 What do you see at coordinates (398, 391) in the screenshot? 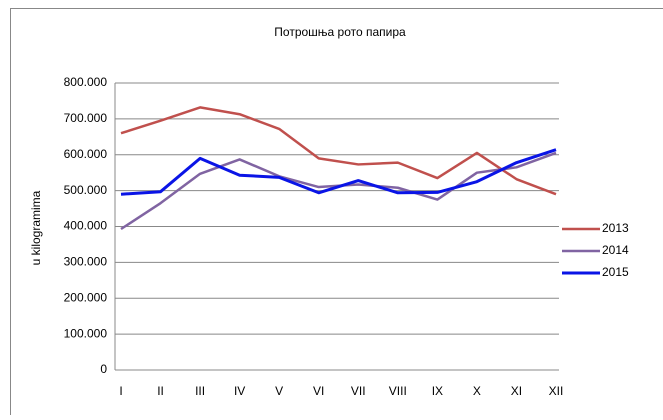
I see `x-tick-label: VIII` at bounding box center [398, 391].